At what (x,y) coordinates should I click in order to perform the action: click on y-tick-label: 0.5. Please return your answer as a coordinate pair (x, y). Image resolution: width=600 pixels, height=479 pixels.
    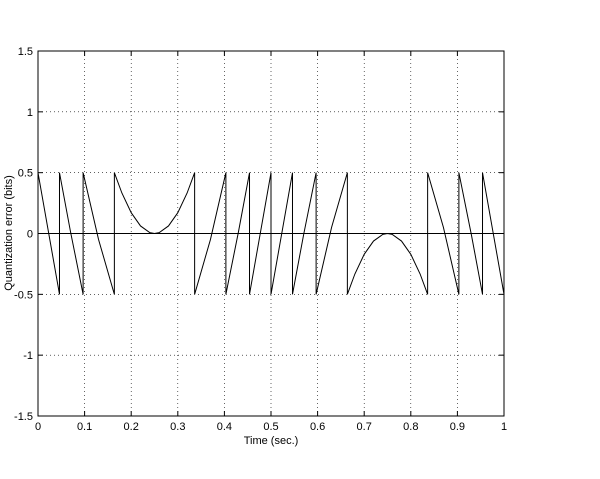
    Looking at the image, I should click on (25, 174).